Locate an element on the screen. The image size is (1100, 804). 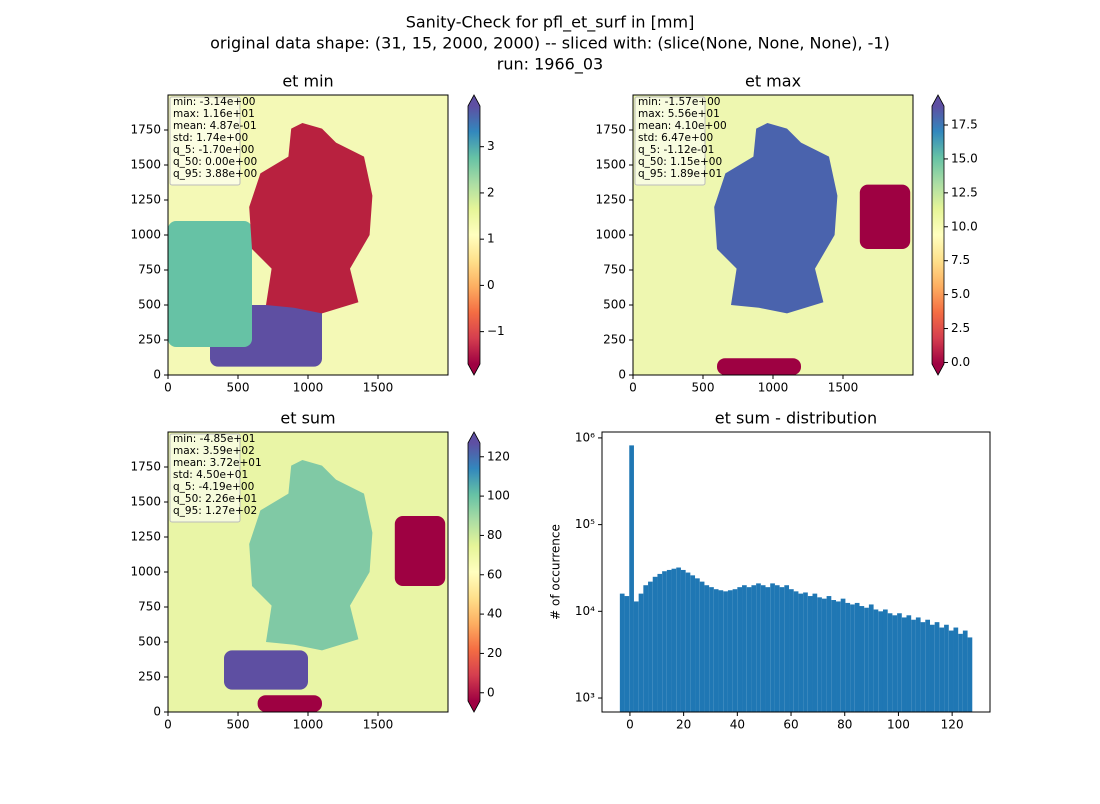
colorbar-tick-label: 5.0 is located at coordinates (960, 294).